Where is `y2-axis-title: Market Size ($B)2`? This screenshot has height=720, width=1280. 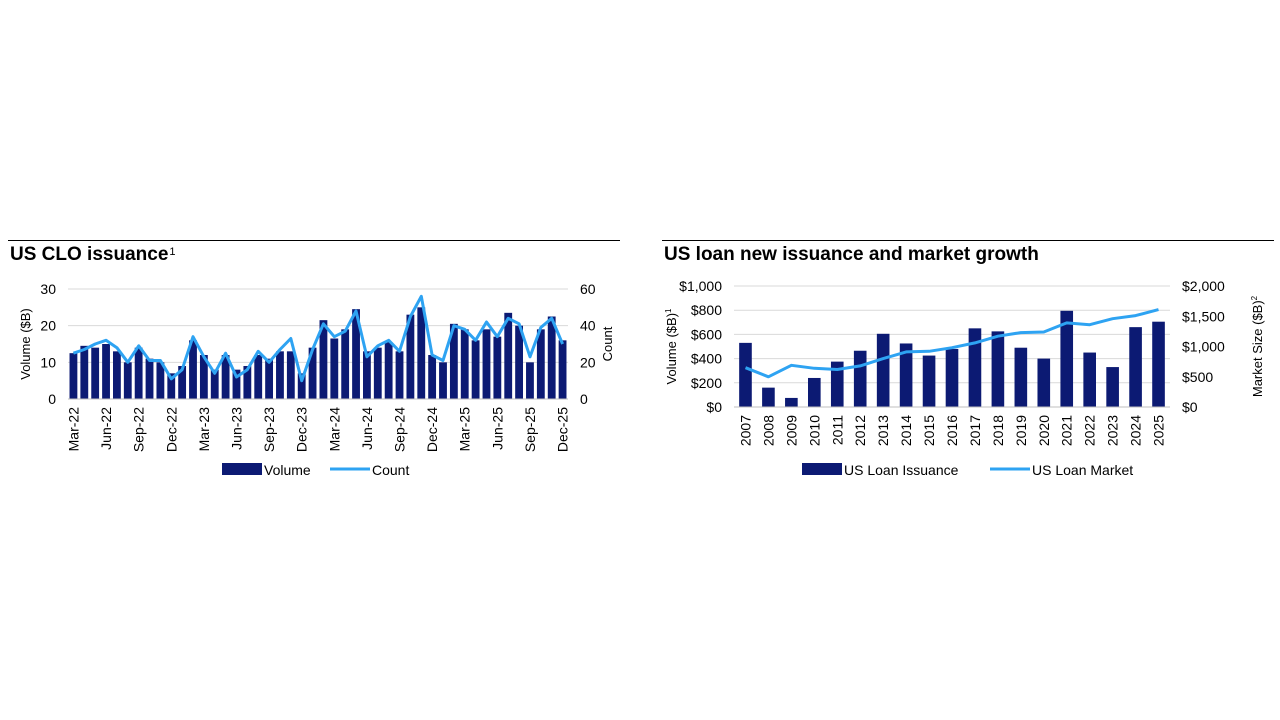
y2-axis-title: Market Size ($B)2 is located at coordinates (1257, 346).